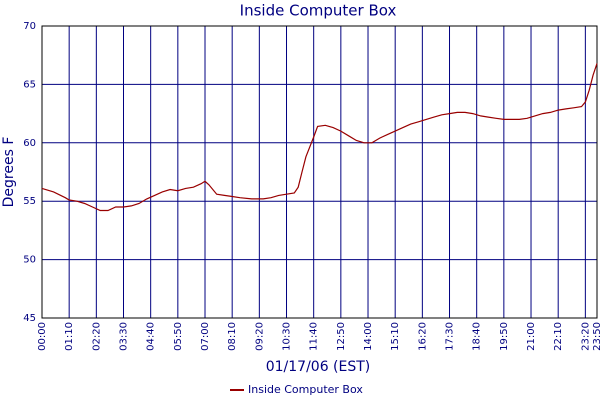 This screenshot has height=400, width=600. What do you see at coordinates (29, 84) in the screenshot?
I see `y-tick-label: 65` at bounding box center [29, 84].